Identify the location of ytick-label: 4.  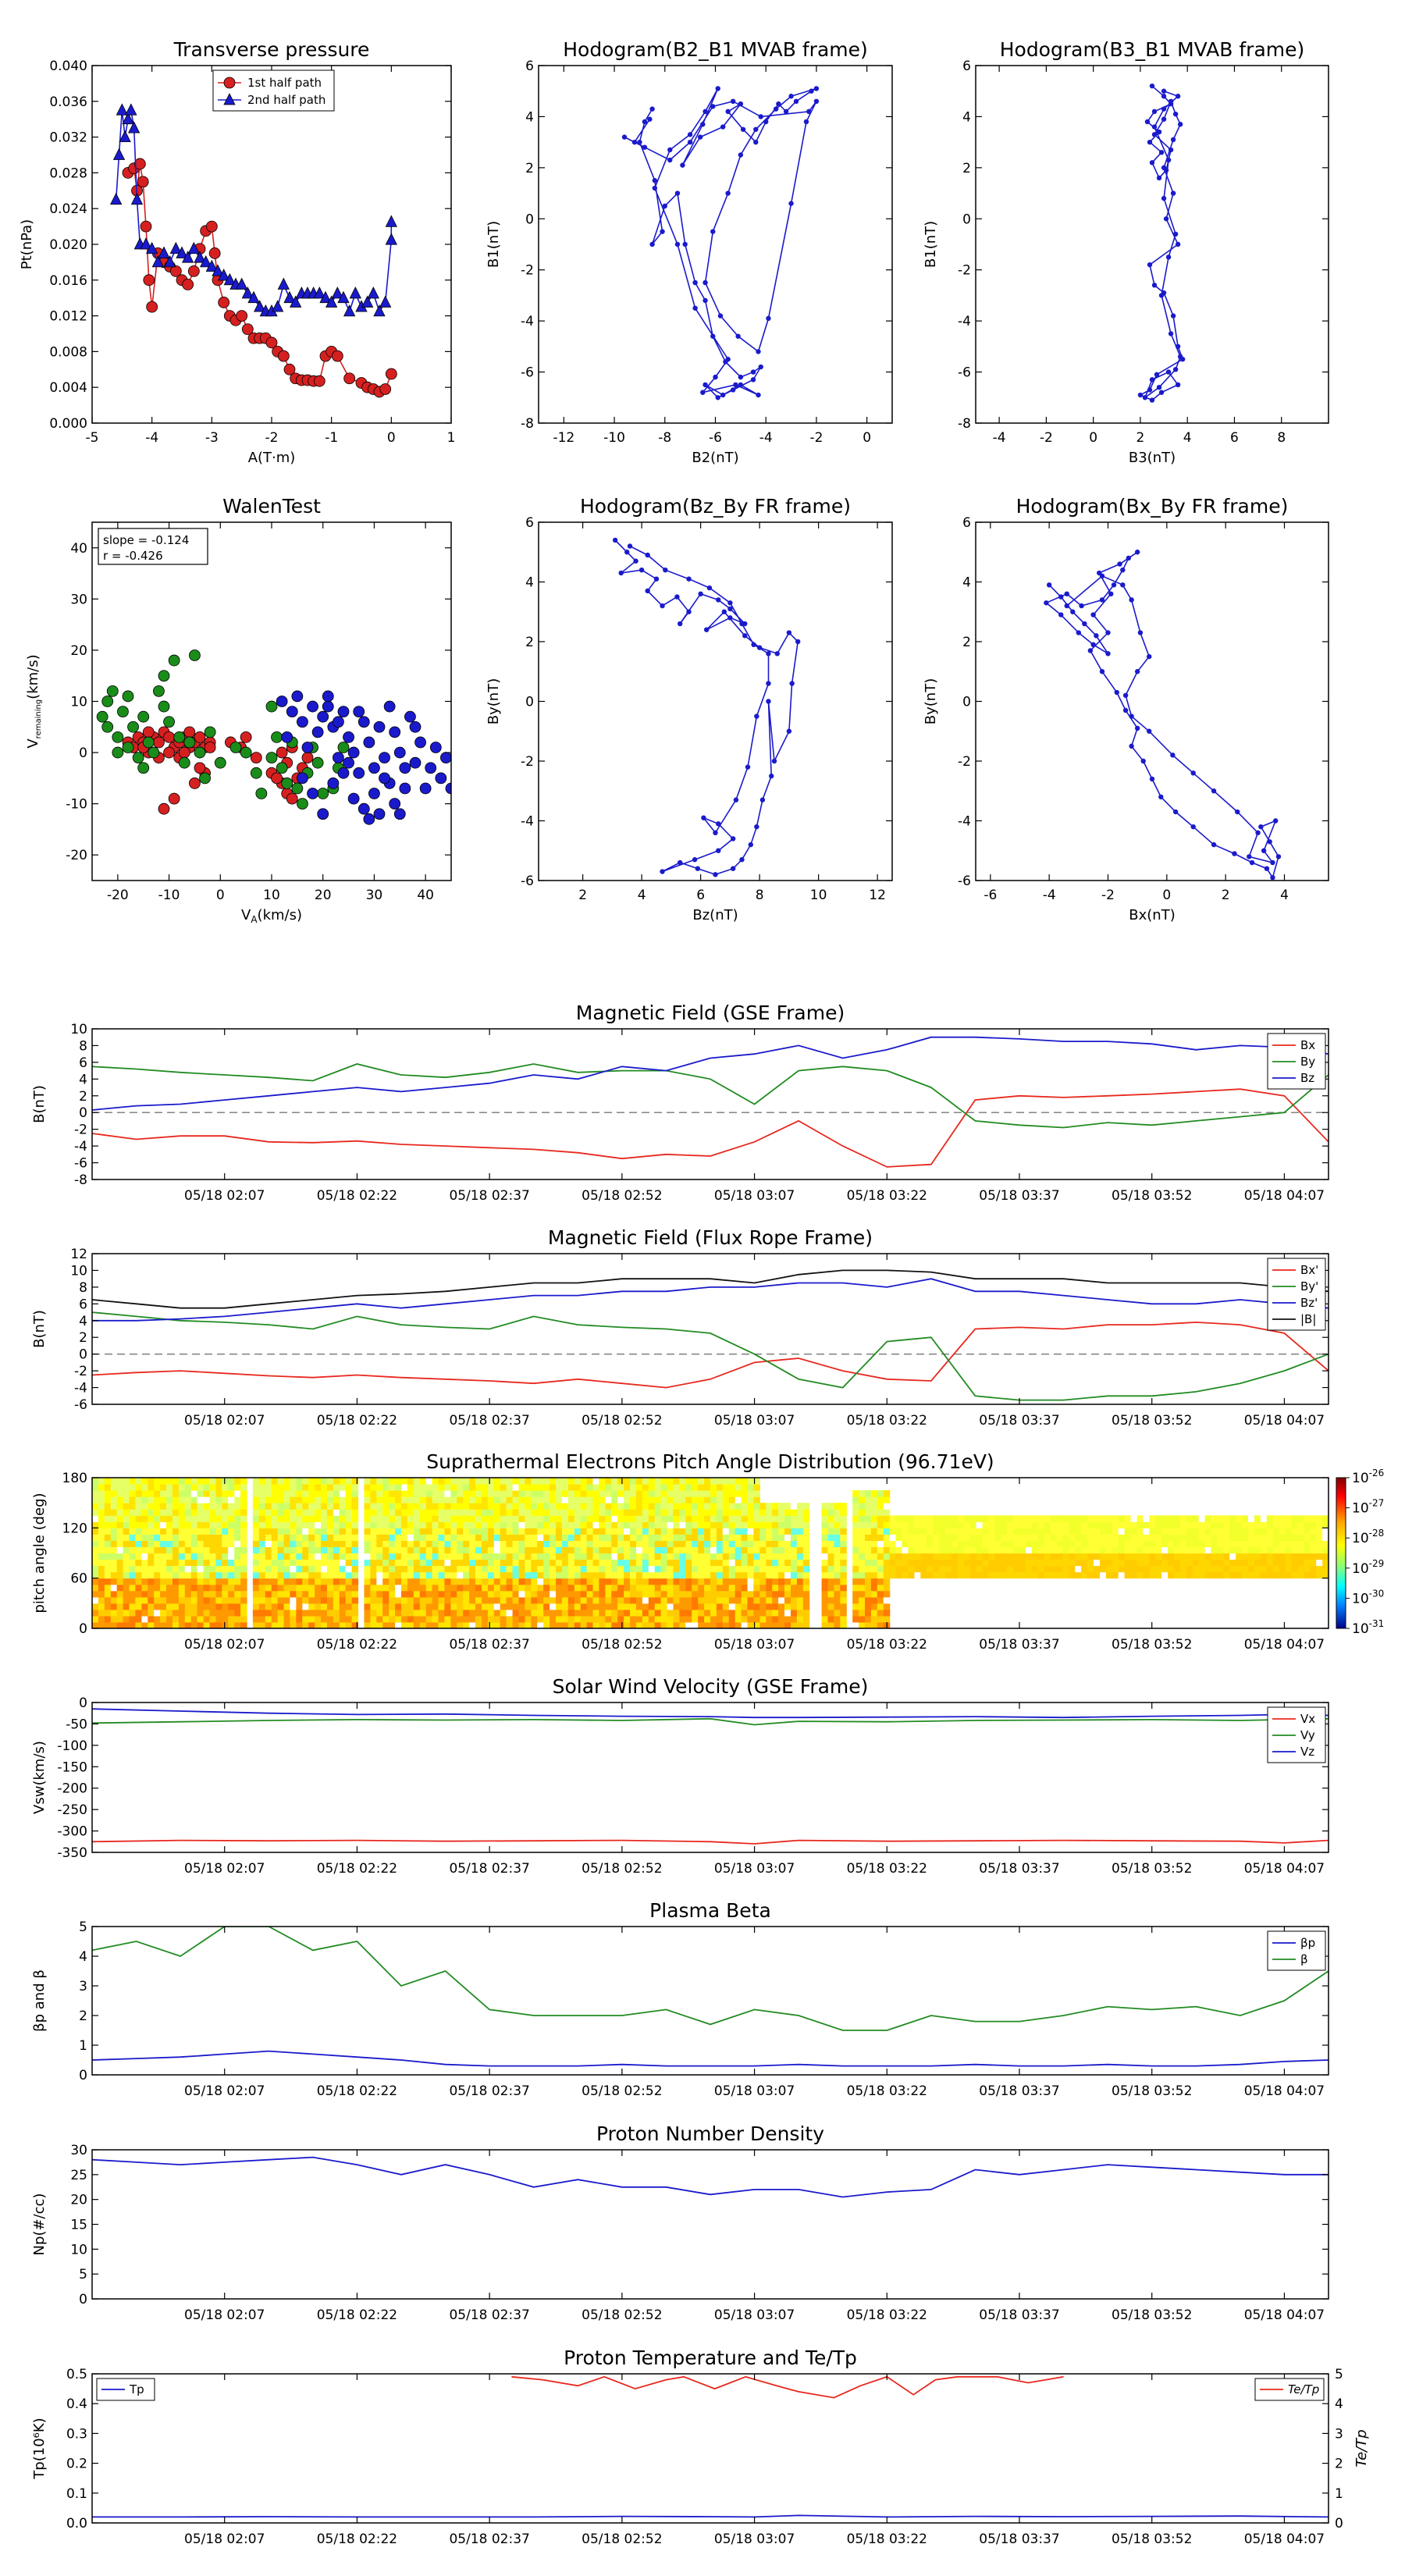
(83, 1321).